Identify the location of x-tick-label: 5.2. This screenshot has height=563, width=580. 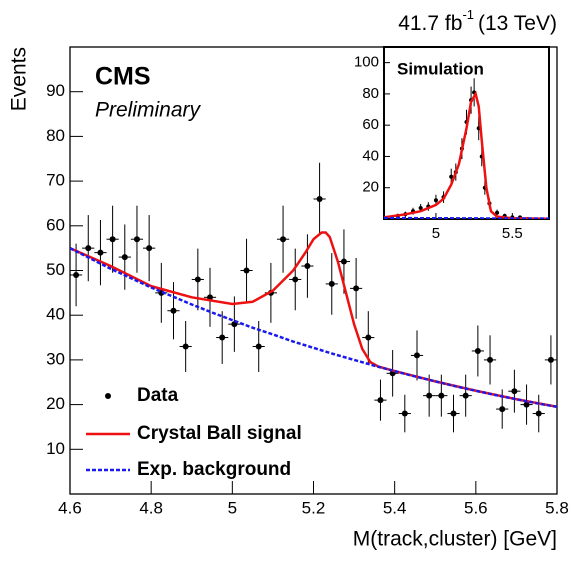
(314, 507).